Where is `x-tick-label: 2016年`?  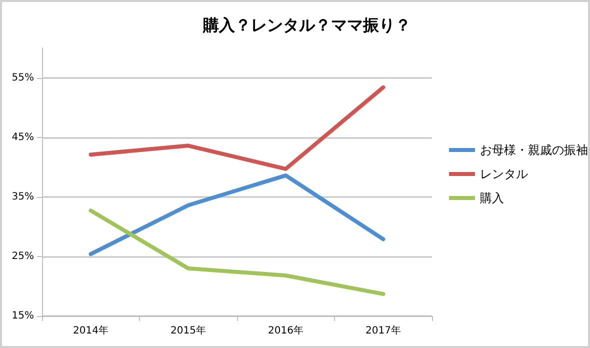 x-tick-label: 2016年 is located at coordinates (286, 330).